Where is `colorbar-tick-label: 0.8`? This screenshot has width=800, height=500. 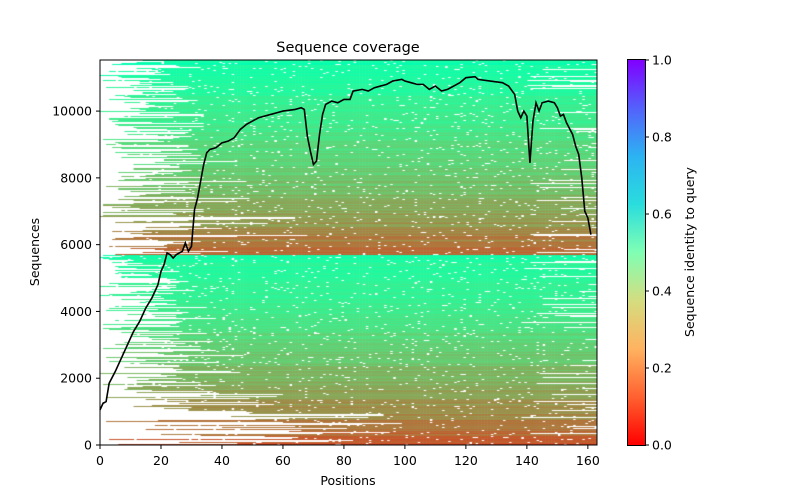 colorbar-tick-label: 0.8 is located at coordinates (662, 137).